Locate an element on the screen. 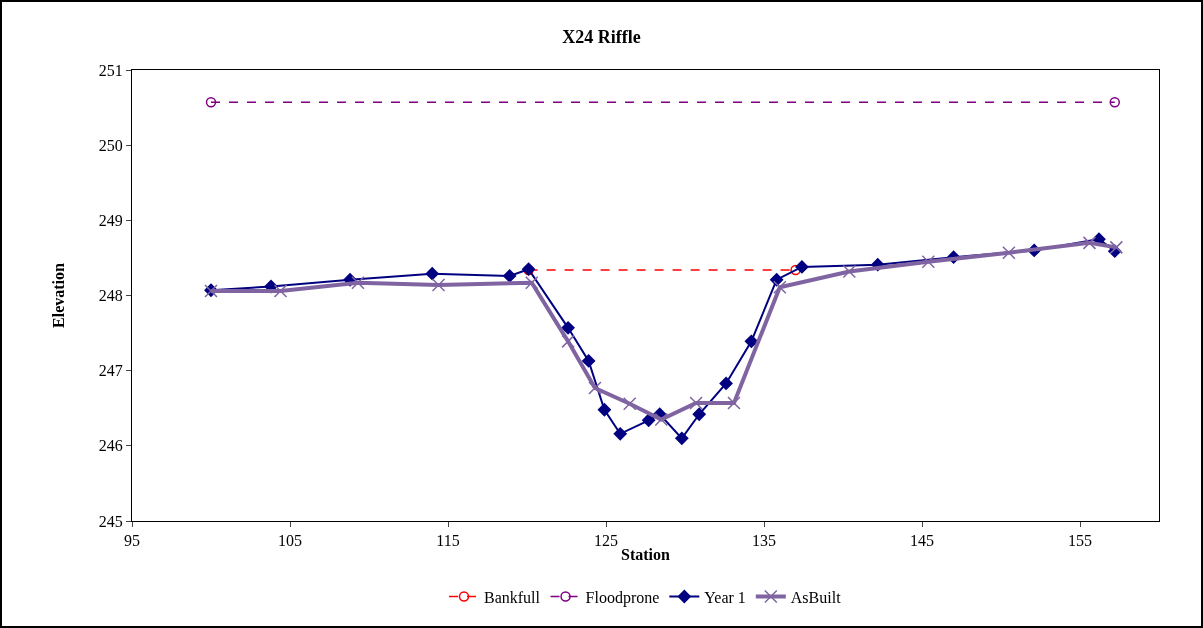 The image size is (1203, 628). y-tick-label: 250 is located at coordinates (110, 145).